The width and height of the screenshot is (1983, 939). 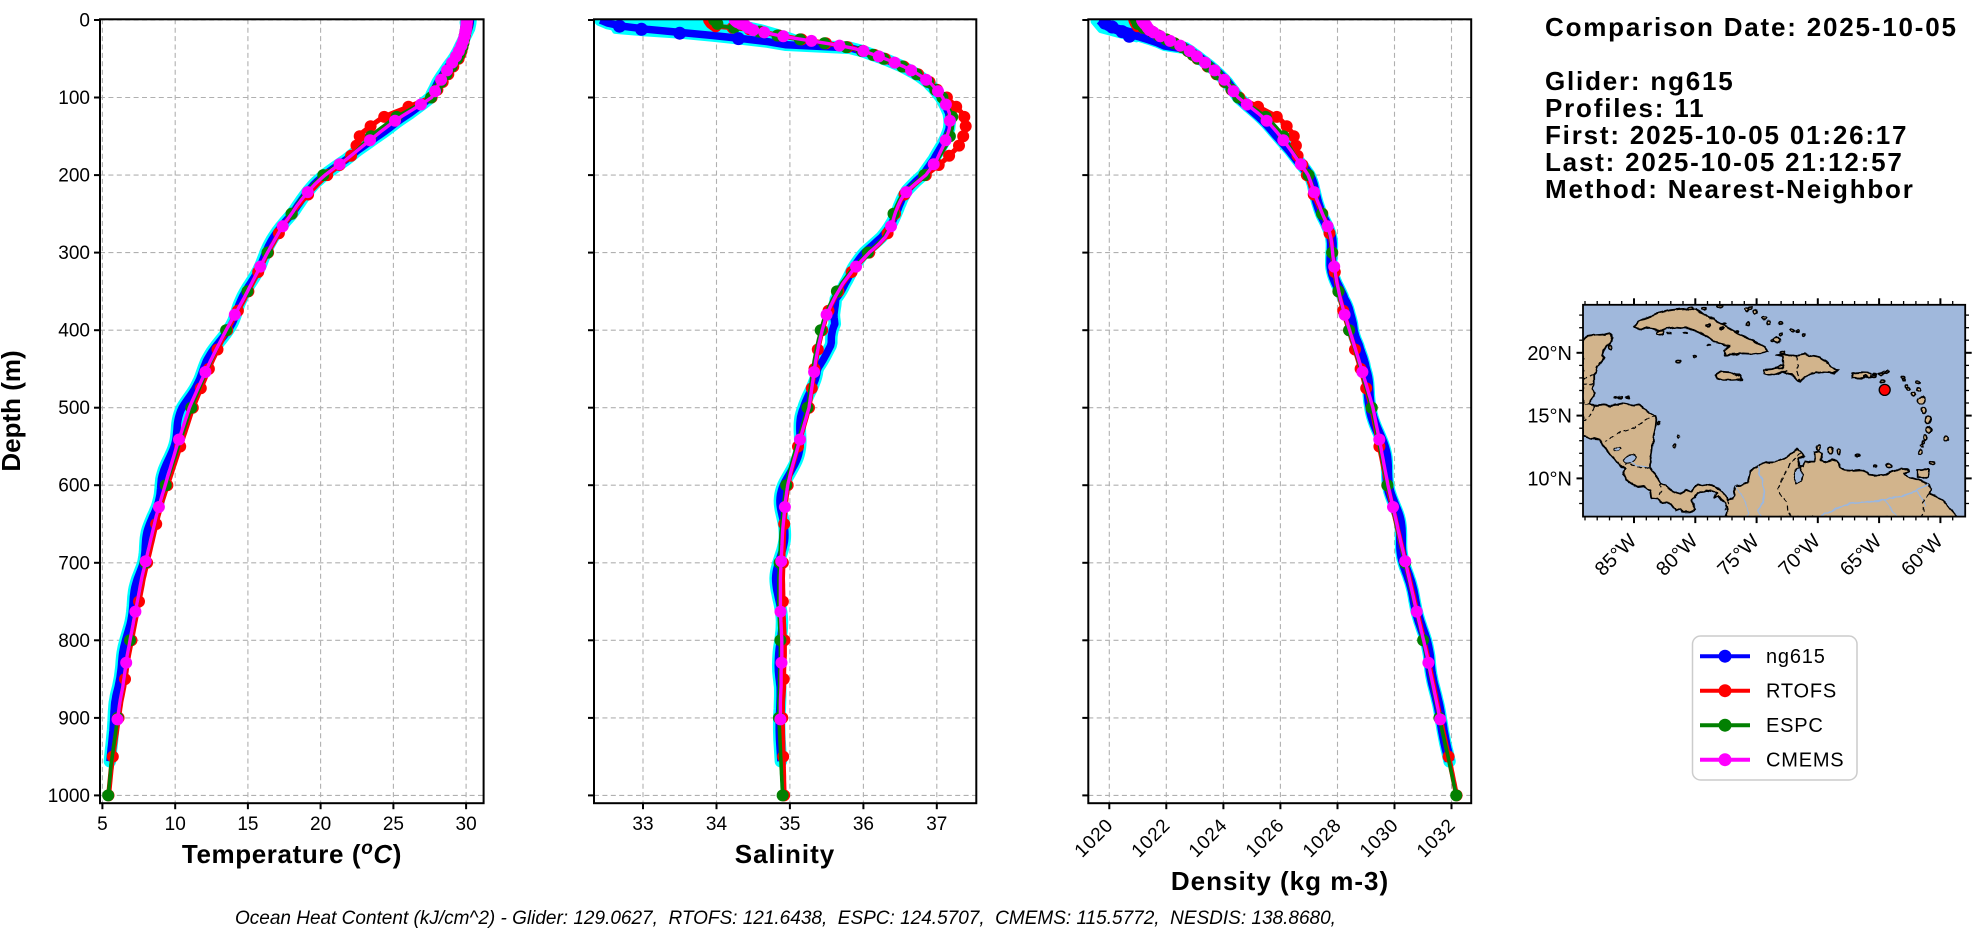 What do you see at coordinates (642, 824) in the screenshot?
I see `svg-text: 33` at bounding box center [642, 824].